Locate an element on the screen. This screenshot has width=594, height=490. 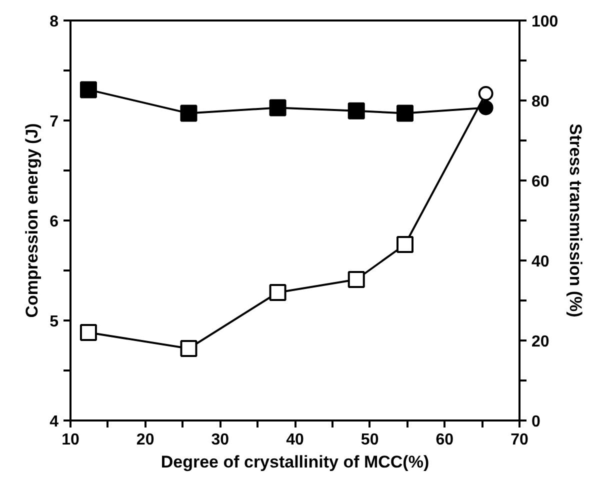
y2-tick-label: 20 is located at coordinates (541, 342).